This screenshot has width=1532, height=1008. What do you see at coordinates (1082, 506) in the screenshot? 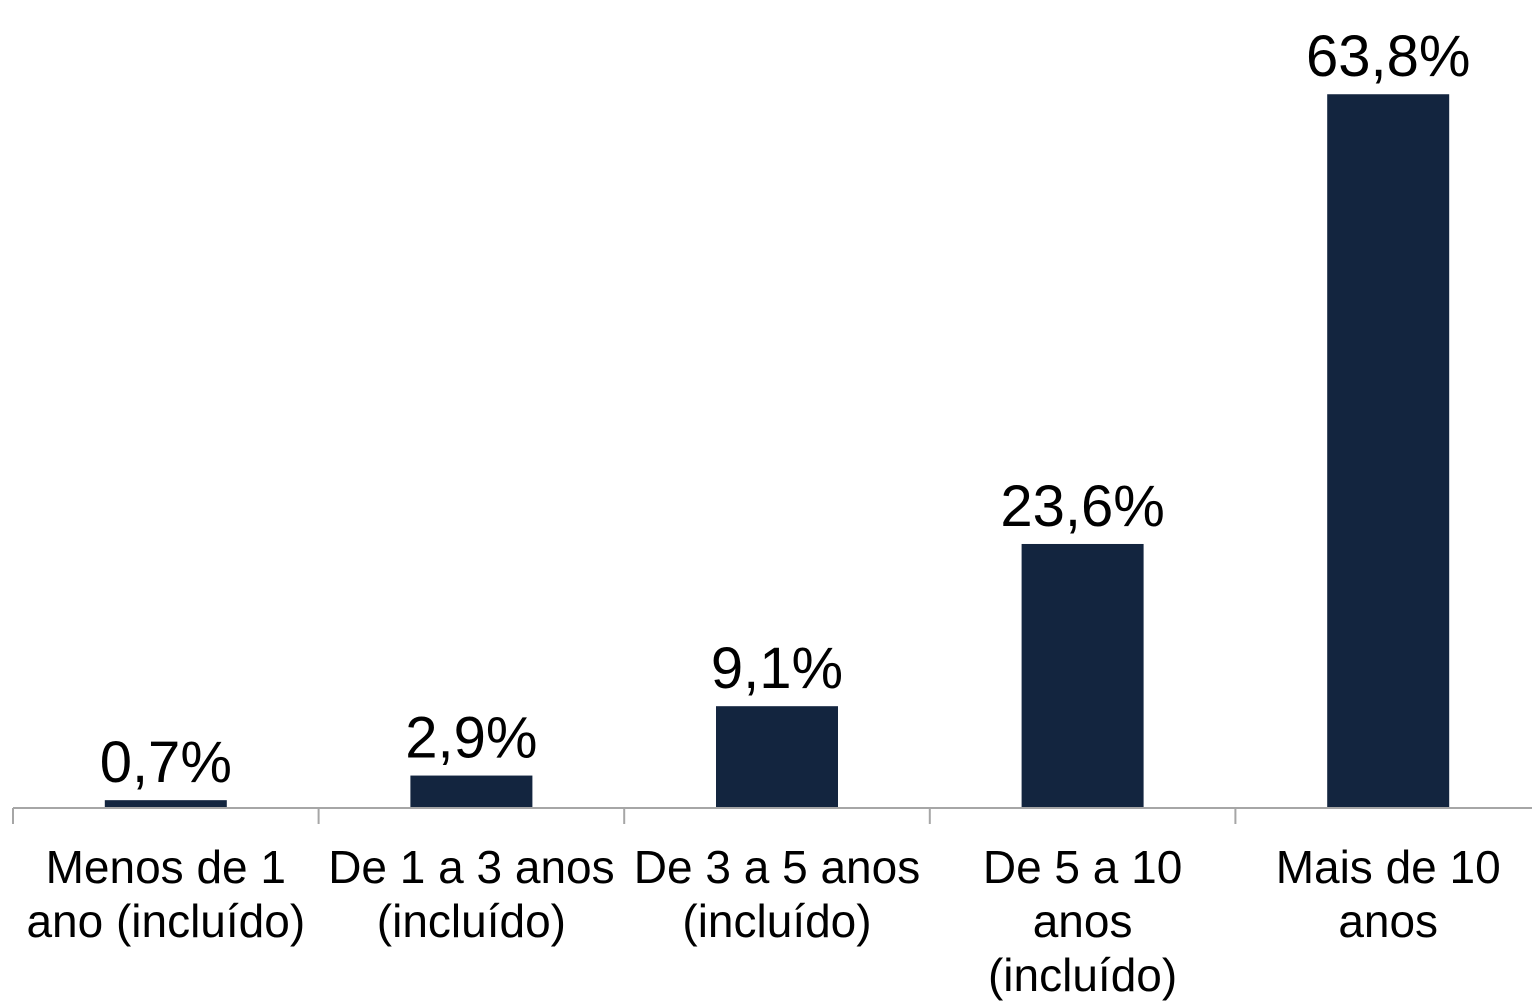
I see `data-label-3: 23,6%` at bounding box center [1082, 506].